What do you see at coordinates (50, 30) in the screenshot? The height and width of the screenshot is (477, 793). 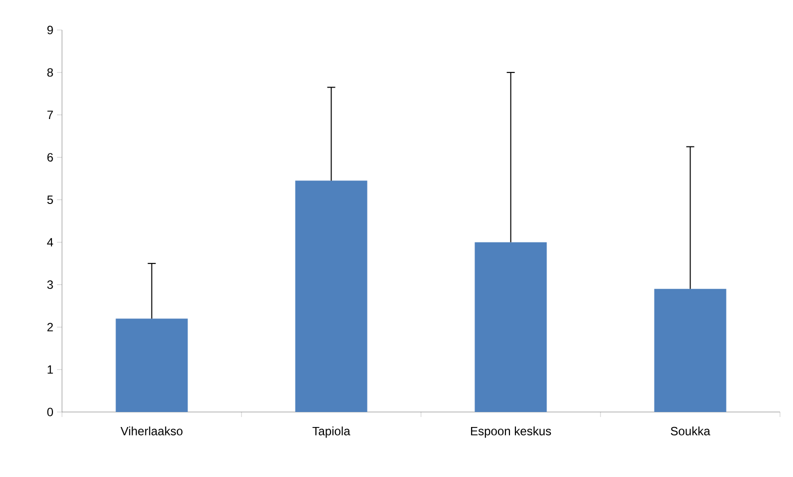 I see `y-tick-label: 9` at bounding box center [50, 30].